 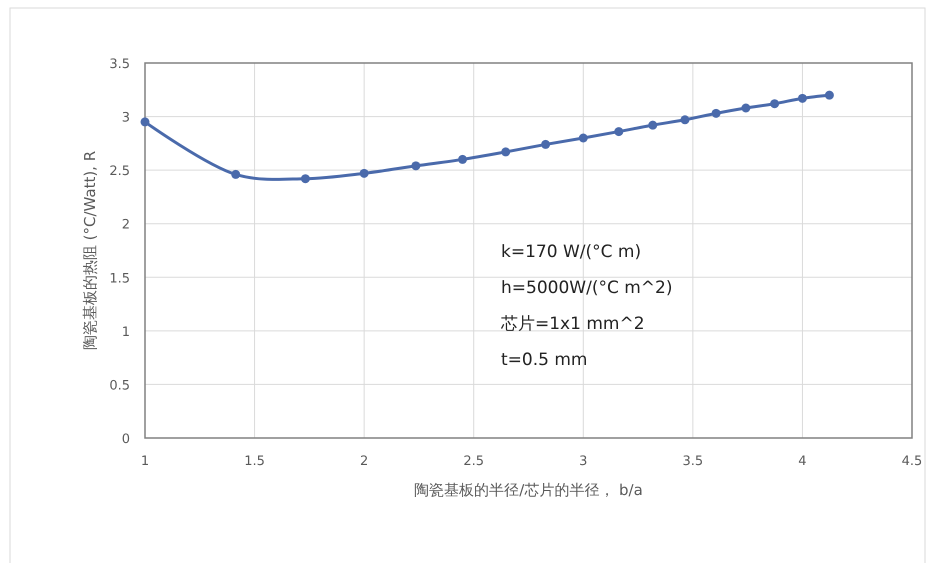 What do you see at coordinates (802, 461) in the screenshot?
I see `x-tick-label: 4` at bounding box center [802, 461].